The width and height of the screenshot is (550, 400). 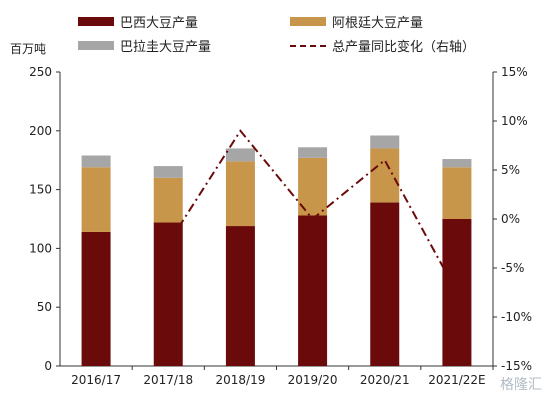 I want to click on left-tick-label: 250, so click(x=40, y=72).